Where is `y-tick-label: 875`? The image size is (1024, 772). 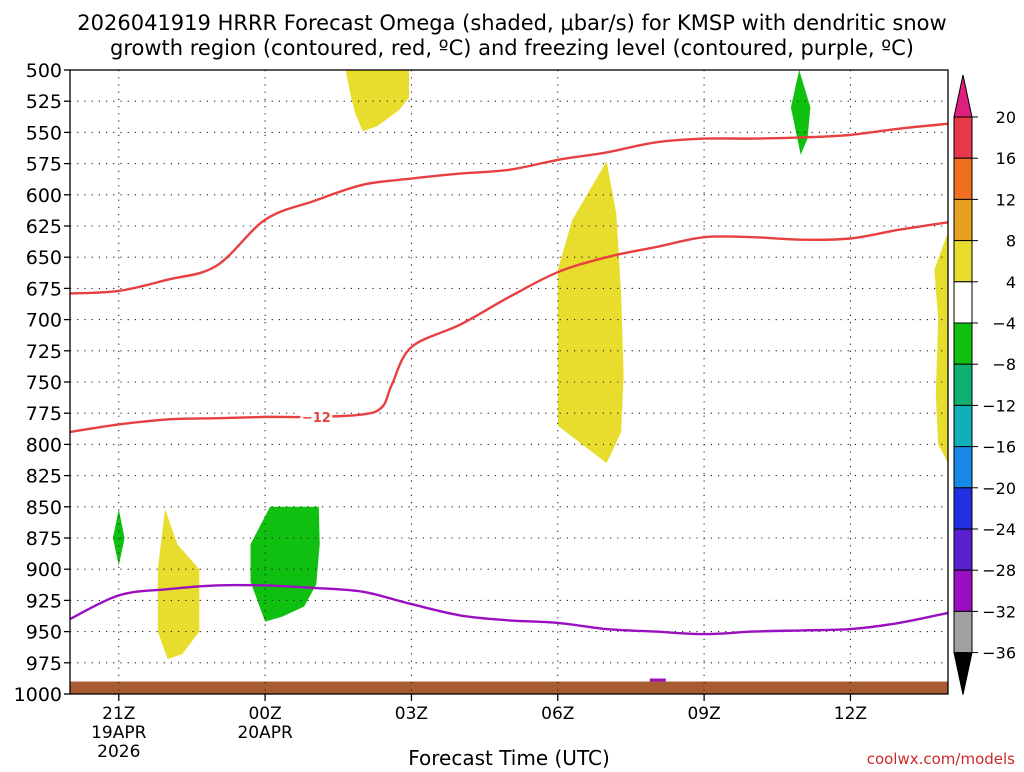
y-tick-label: 875 is located at coordinates (44, 539).